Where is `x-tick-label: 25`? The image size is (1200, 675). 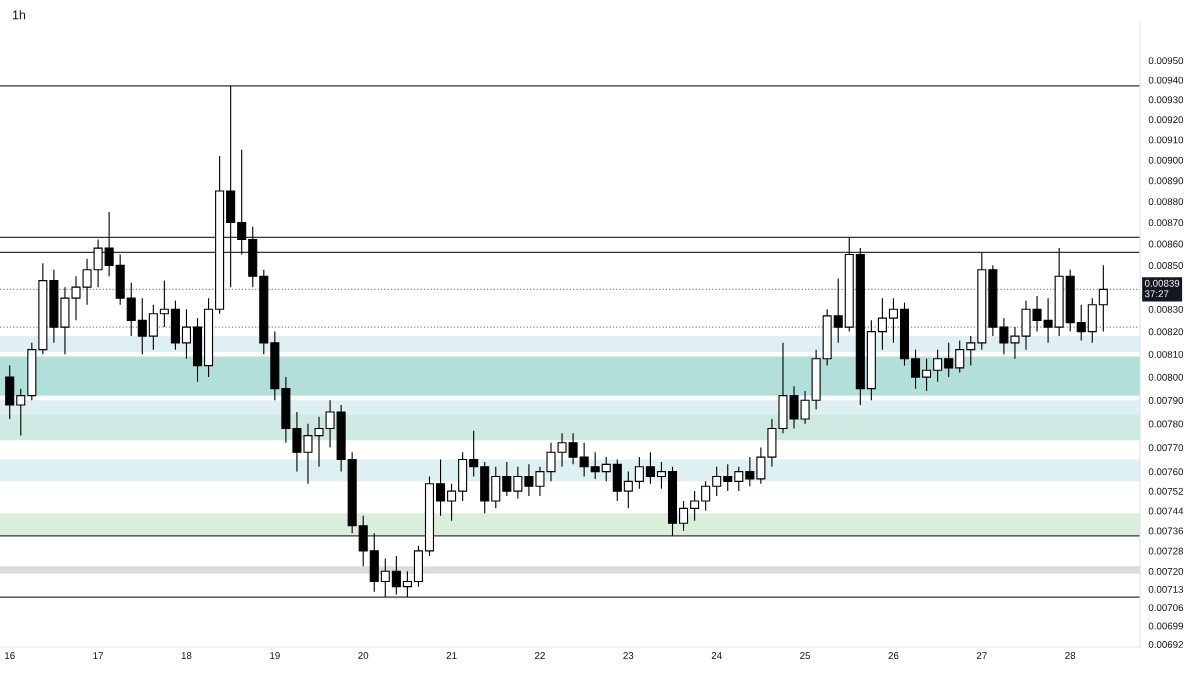 x-tick-label: 25 is located at coordinates (805, 655).